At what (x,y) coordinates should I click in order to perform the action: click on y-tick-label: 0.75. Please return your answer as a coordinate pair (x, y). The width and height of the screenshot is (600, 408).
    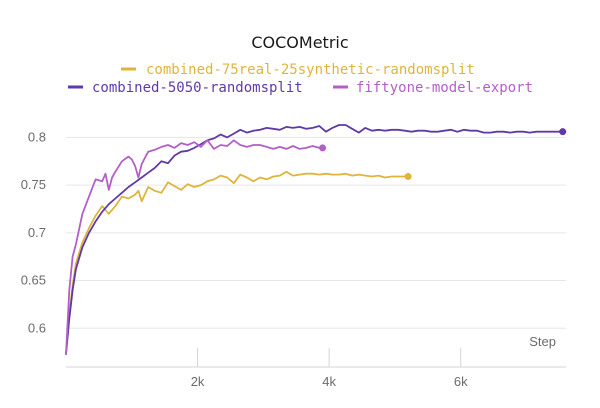
    Looking at the image, I should click on (33, 184).